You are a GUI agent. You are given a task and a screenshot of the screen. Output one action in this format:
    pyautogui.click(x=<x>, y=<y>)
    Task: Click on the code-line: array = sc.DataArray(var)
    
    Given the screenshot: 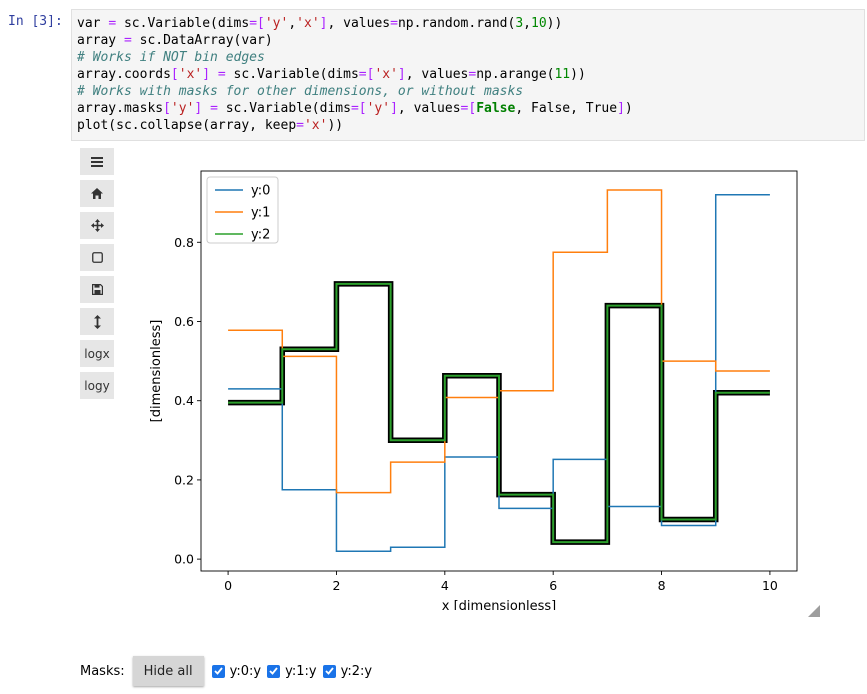 What is the action you would take?
    pyautogui.click(x=175, y=40)
    